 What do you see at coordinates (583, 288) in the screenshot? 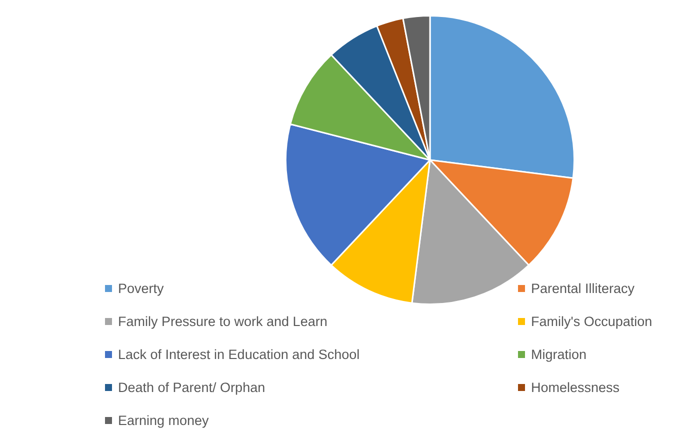
I see `legend-label: Parental Illiteracy` at bounding box center [583, 288].